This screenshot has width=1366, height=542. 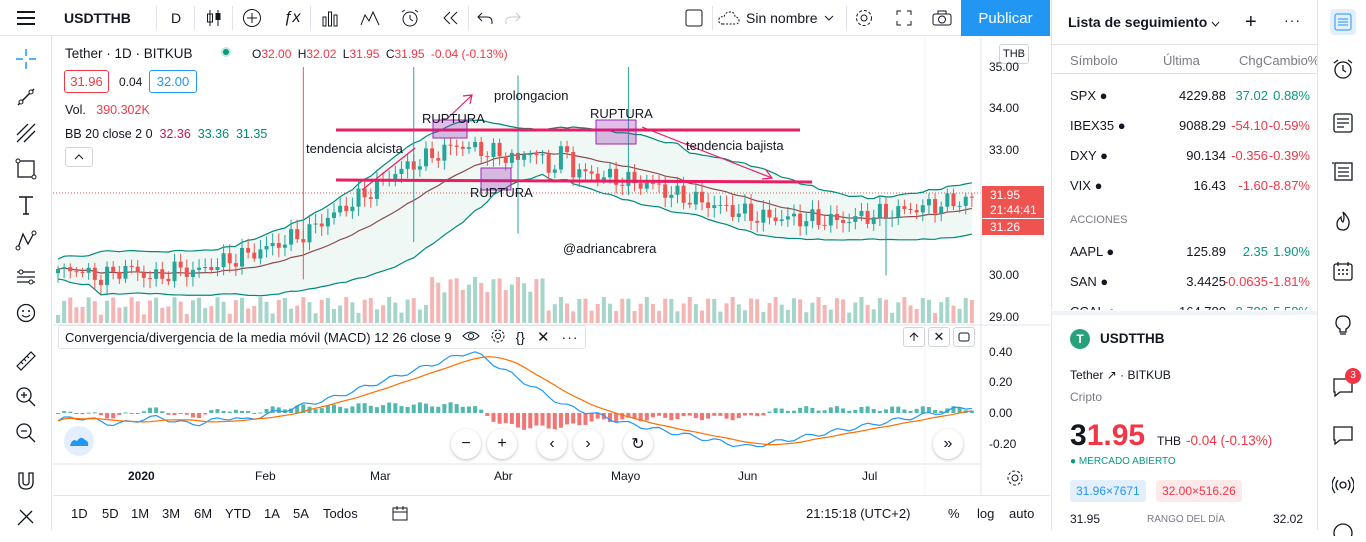 I want to click on detail-symbol: USDTTHB, so click(x=1132, y=338).